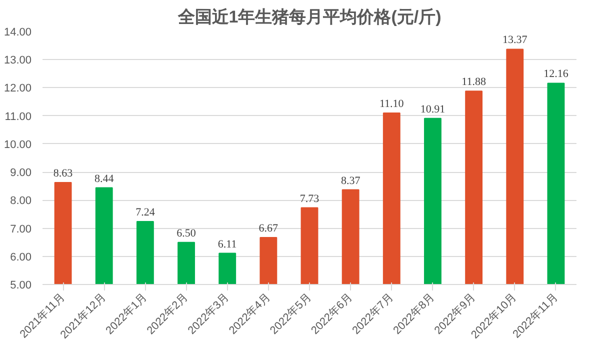 Image resolution: width=601 pixels, height=348 pixels. Describe the element at coordinates (391, 104) in the screenshot. I see `data-label: 11.10` at that location.